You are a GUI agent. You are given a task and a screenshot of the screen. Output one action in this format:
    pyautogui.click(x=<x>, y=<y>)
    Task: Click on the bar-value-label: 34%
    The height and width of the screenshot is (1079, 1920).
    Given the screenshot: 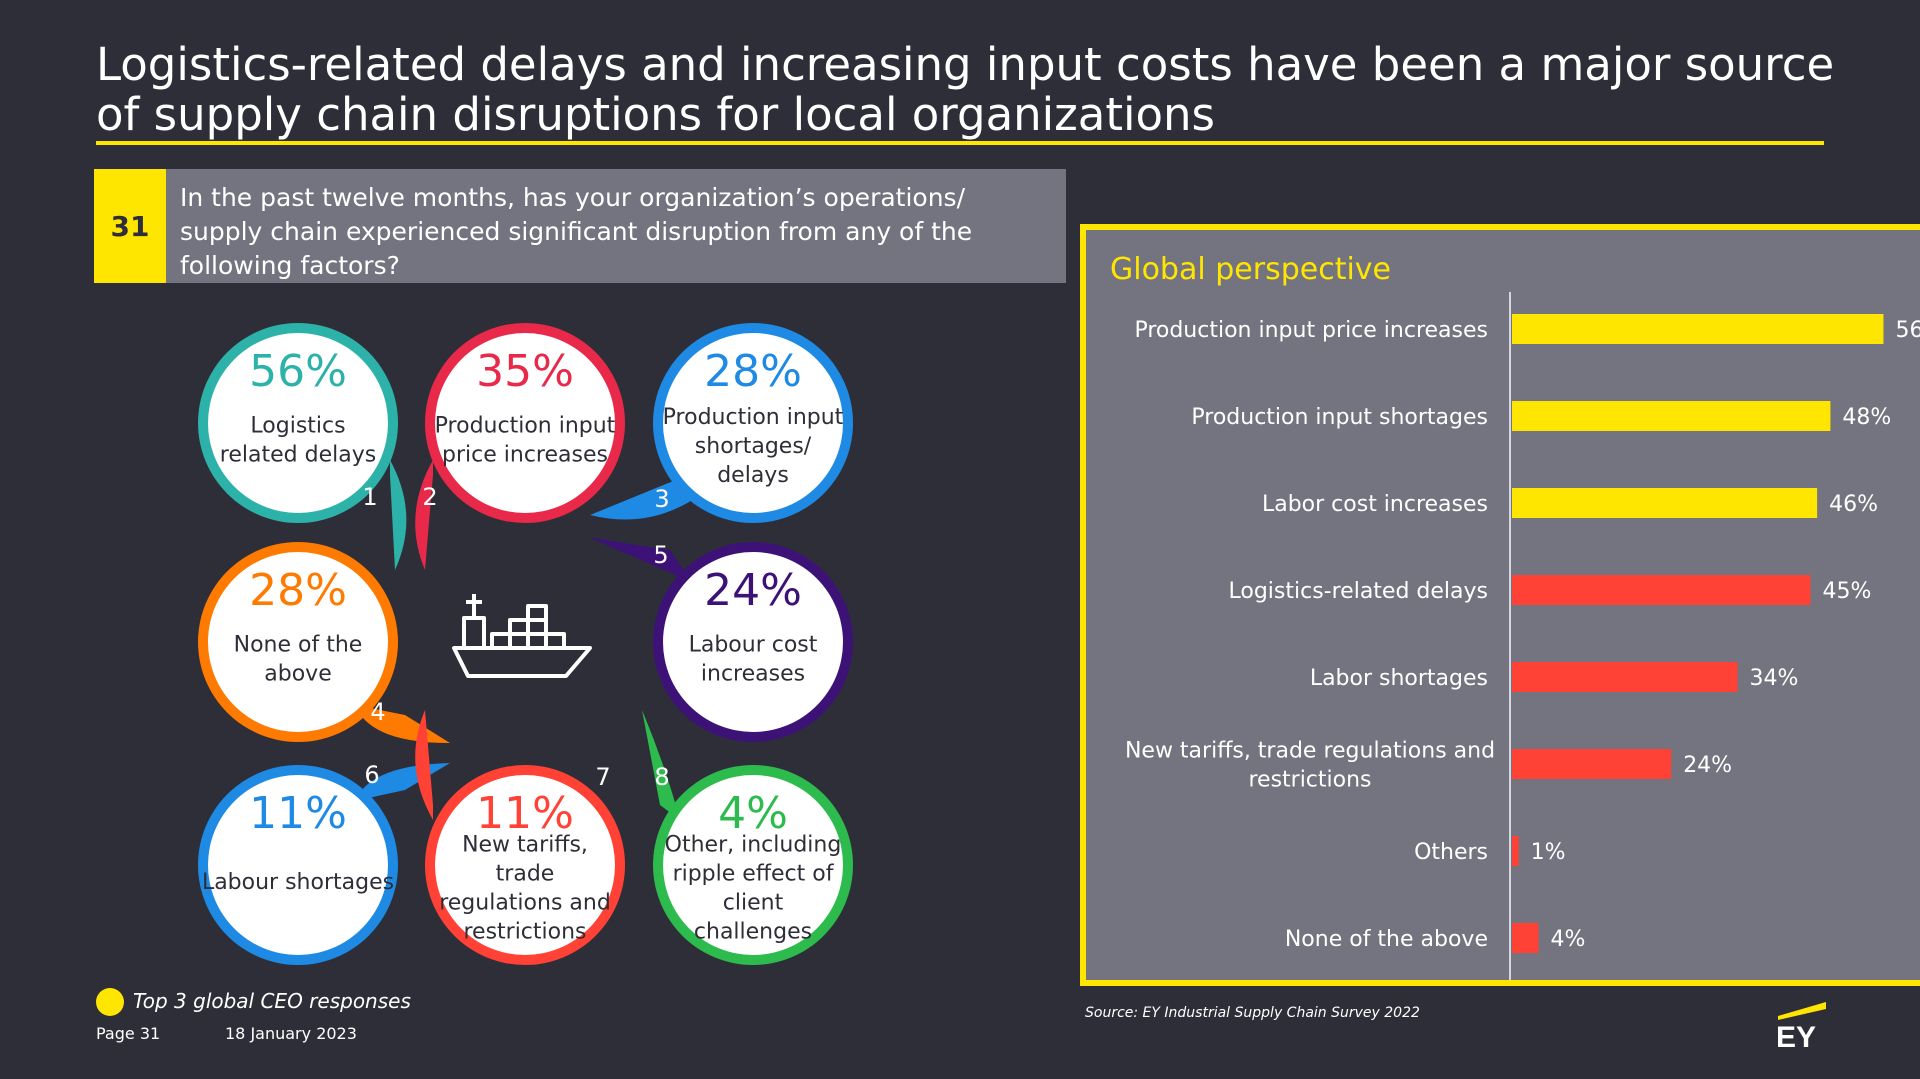 What is the action you would take?
    pyautogui.click(x=1774, y=678)
    